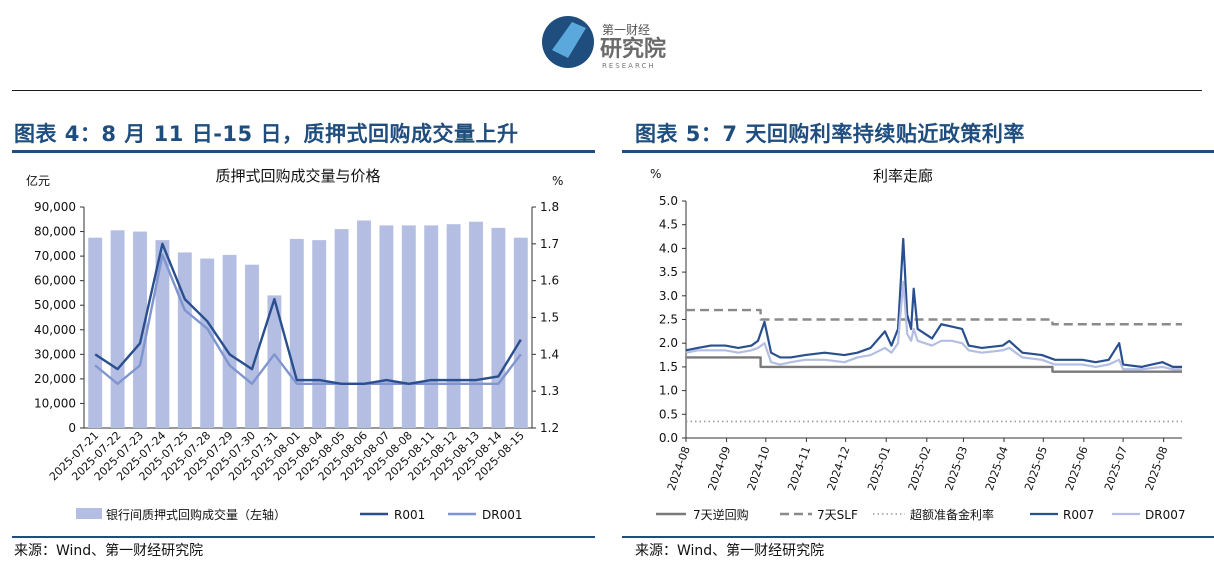 This screenshot has height=575, width=1214. Describe the element at coordinates (38, 180) in the screenshot. I see `left-y-axis-label: 亿元` at that location.